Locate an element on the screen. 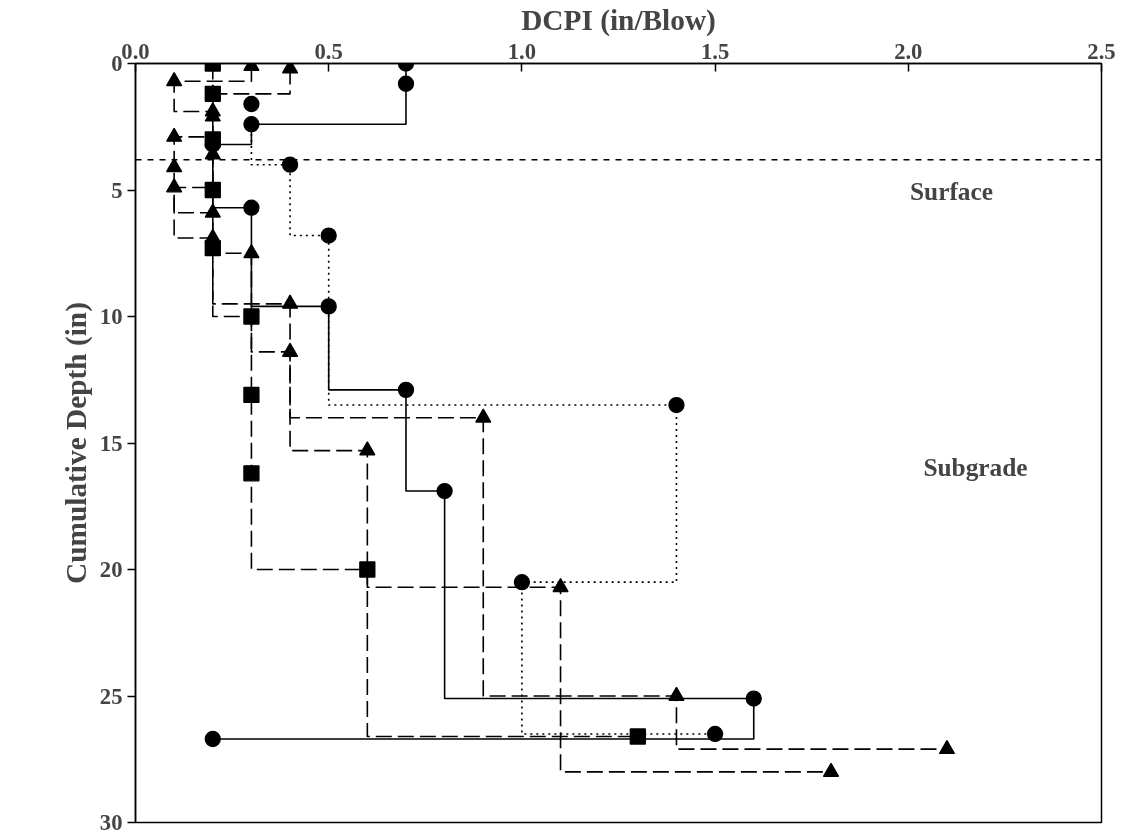  x-tick-label: 2.0 is located at coordinates (908, 51).